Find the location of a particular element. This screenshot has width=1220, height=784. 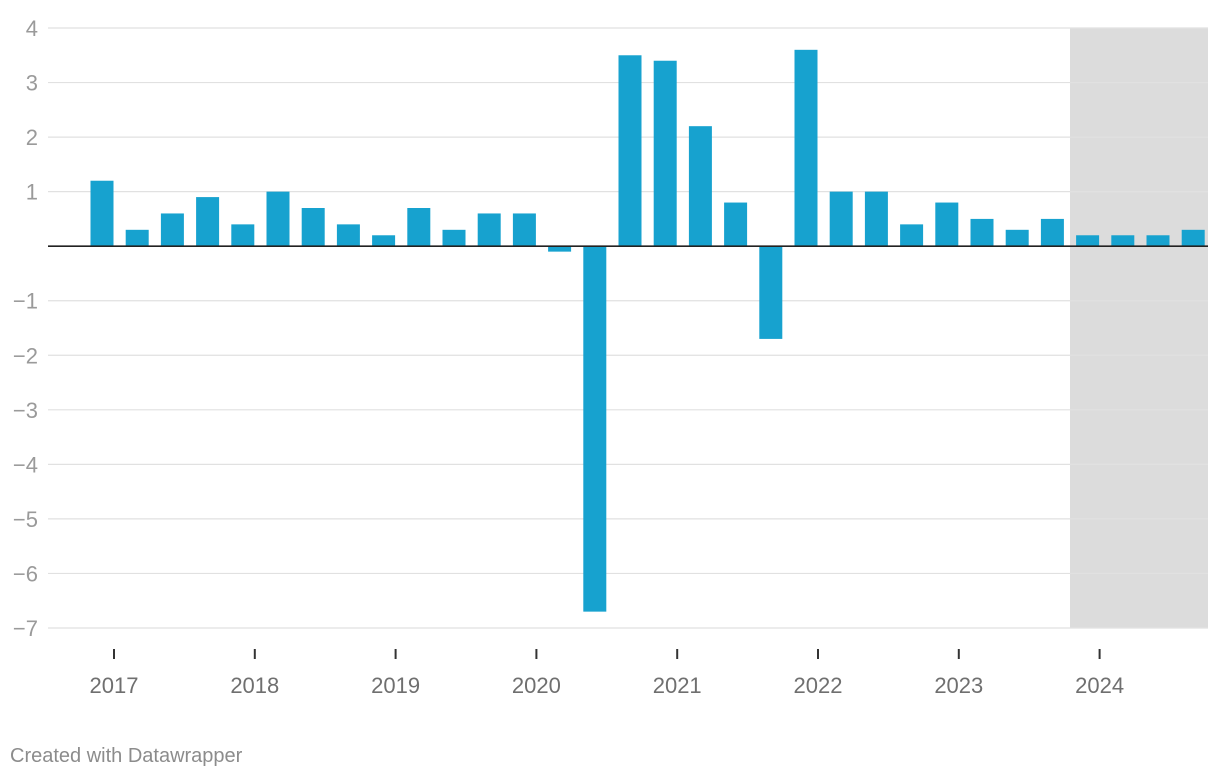

forecast-shaded-region-layer is located at coordinates (1139, 328).